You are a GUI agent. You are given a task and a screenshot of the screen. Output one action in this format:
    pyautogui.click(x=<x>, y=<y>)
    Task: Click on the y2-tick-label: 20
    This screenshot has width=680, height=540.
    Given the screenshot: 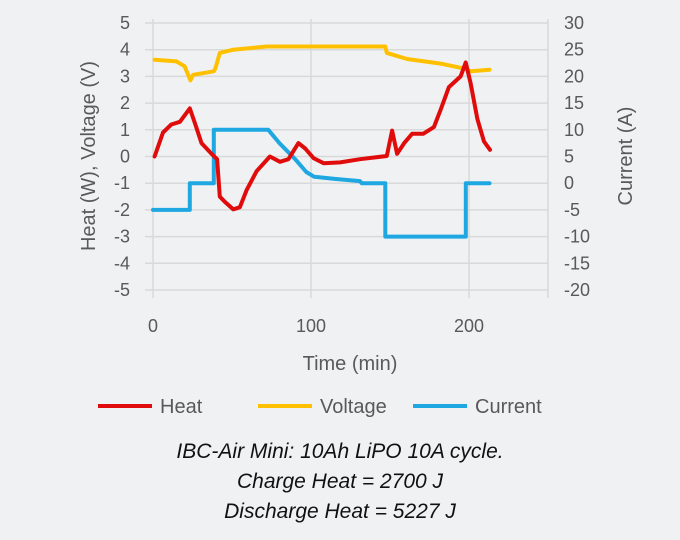 What is the action you would take?
    pyautogui.click(x=574, y=76)
    